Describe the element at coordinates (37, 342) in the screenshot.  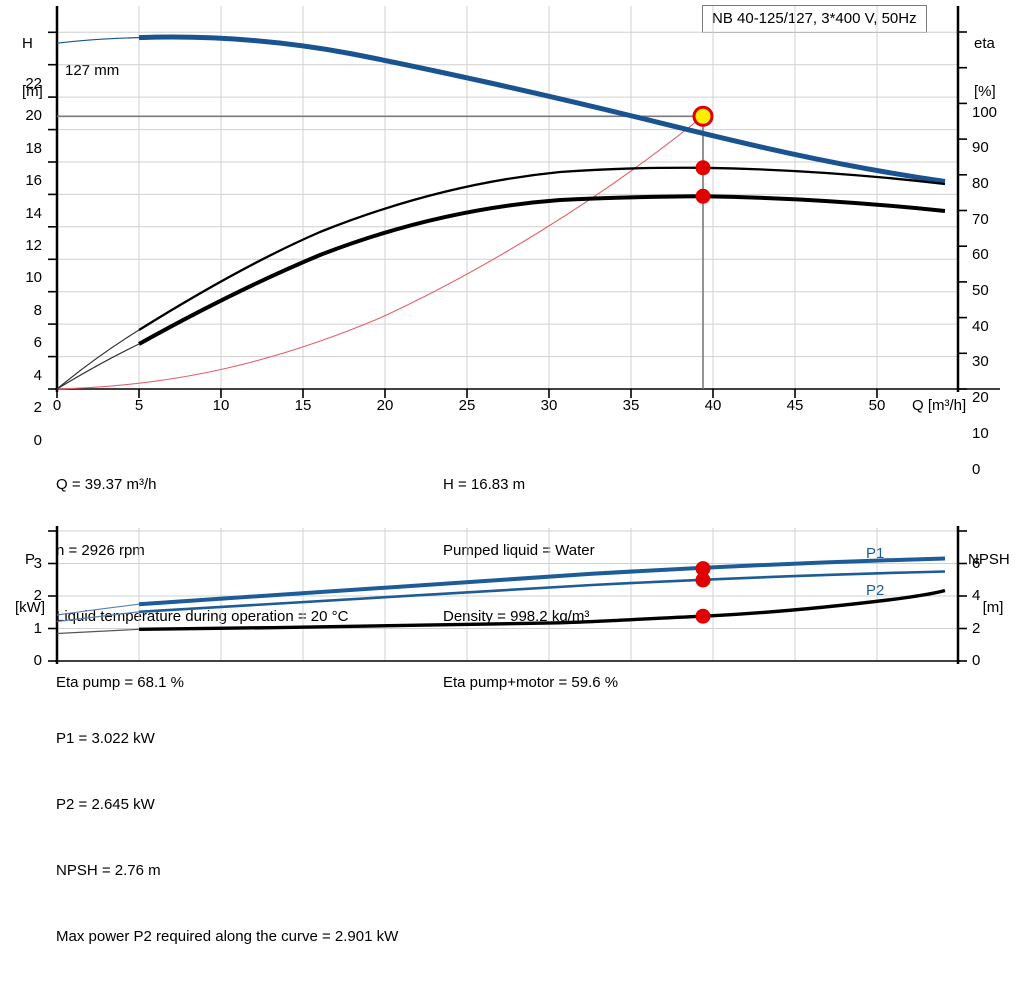
I see `top-y-left-tick-8: 6` at that location.